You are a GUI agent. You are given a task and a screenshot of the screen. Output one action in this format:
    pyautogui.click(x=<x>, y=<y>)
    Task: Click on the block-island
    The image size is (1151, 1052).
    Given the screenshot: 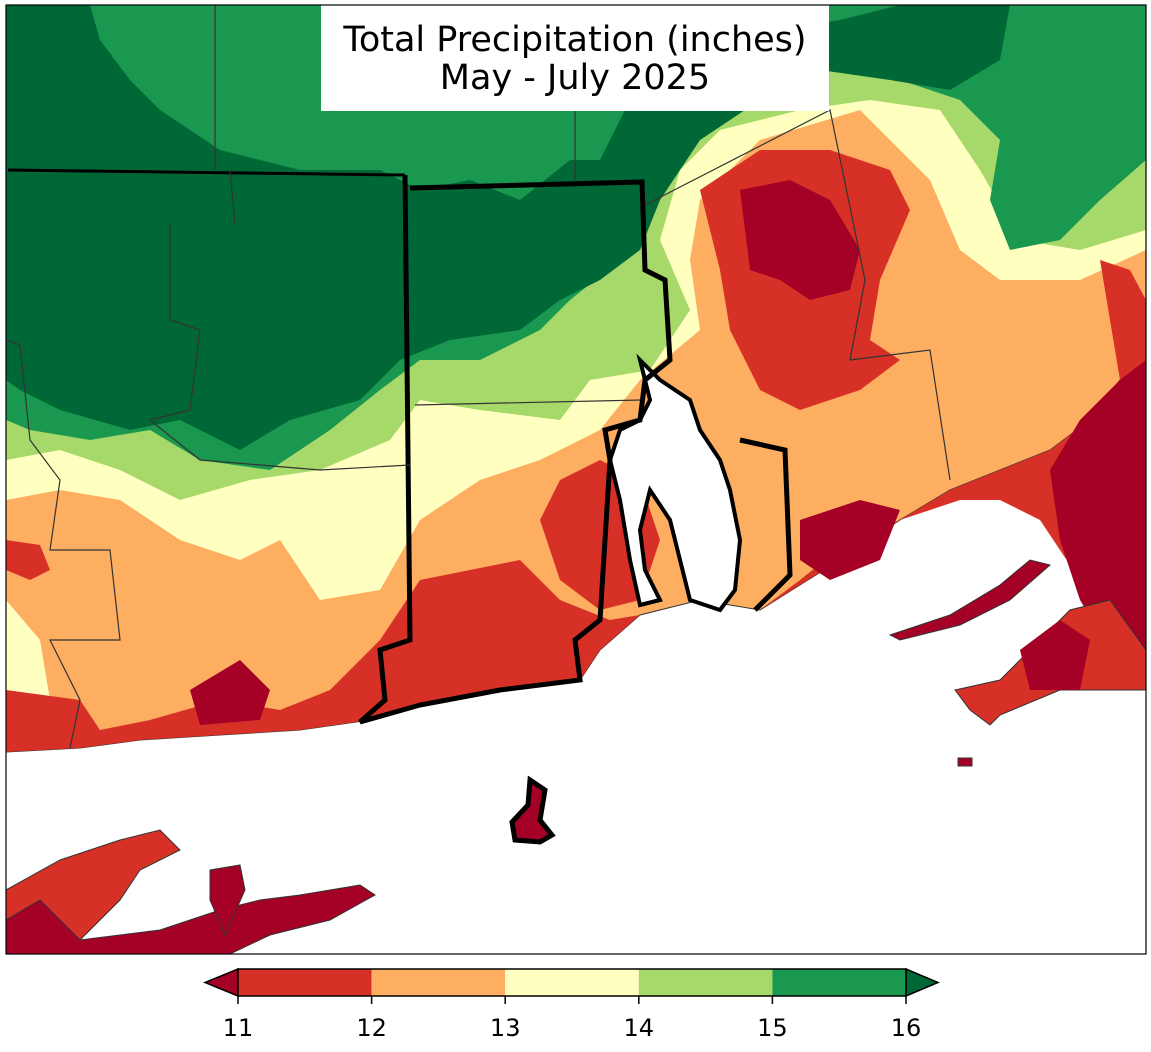 What is the action you would take?
    pyautogui.click(x=532, y=810)
    